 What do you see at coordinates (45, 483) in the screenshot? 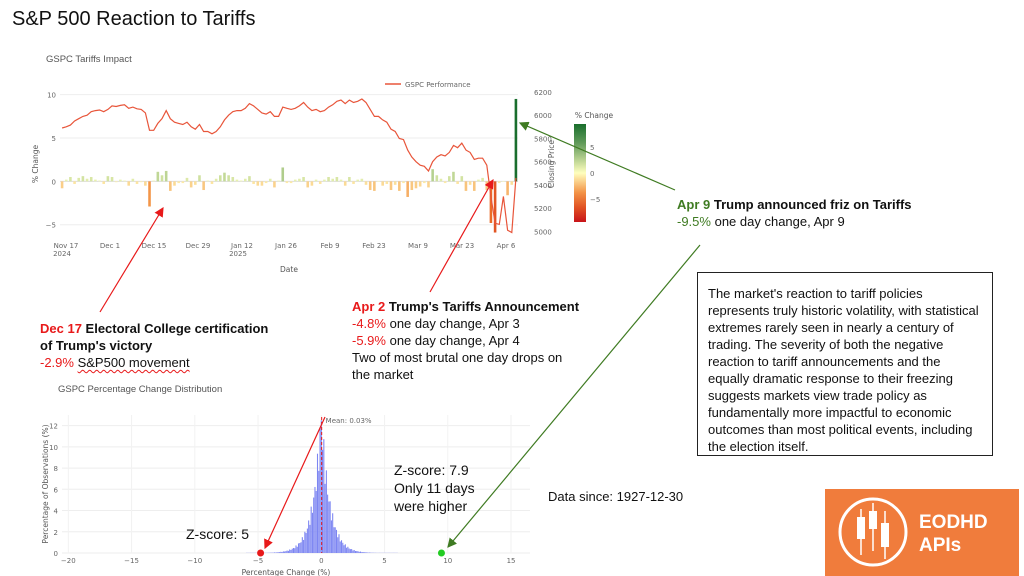
I see `dist-y-axis-title: Percentage of Observations (%)` at bounding box center [45, 483].